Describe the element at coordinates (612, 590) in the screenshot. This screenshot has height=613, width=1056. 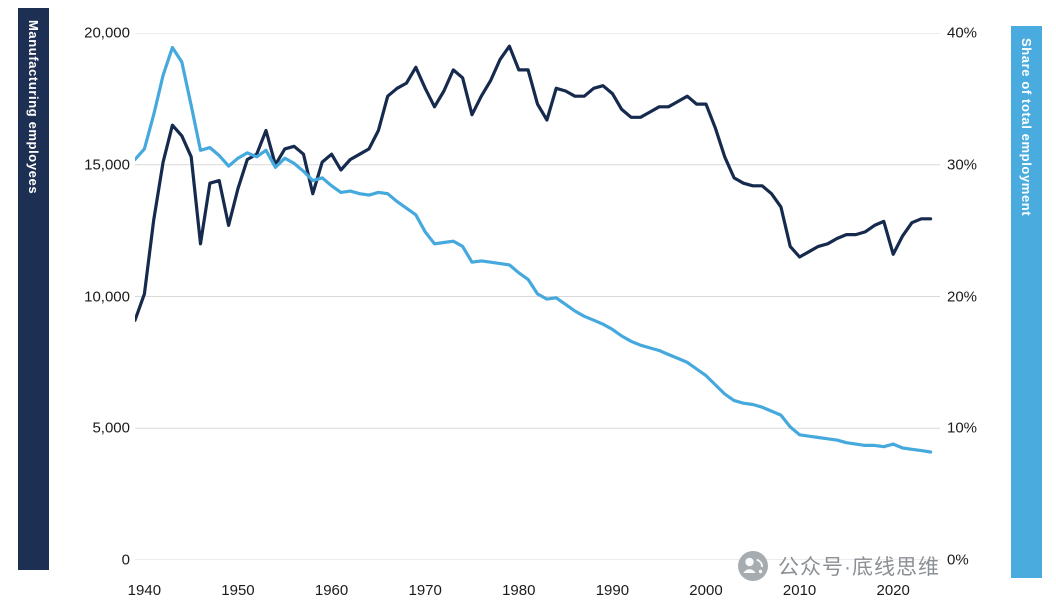
I see `x-axis-tick: 1990` at that location.